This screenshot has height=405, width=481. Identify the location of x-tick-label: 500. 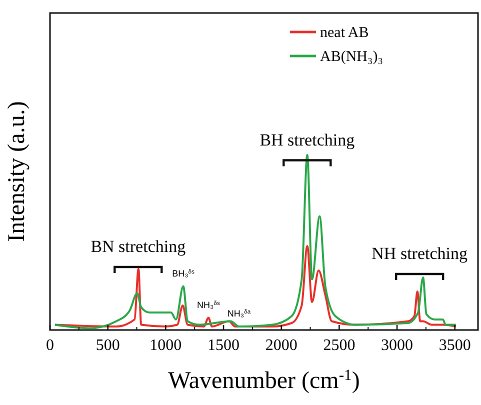
(108, 345).